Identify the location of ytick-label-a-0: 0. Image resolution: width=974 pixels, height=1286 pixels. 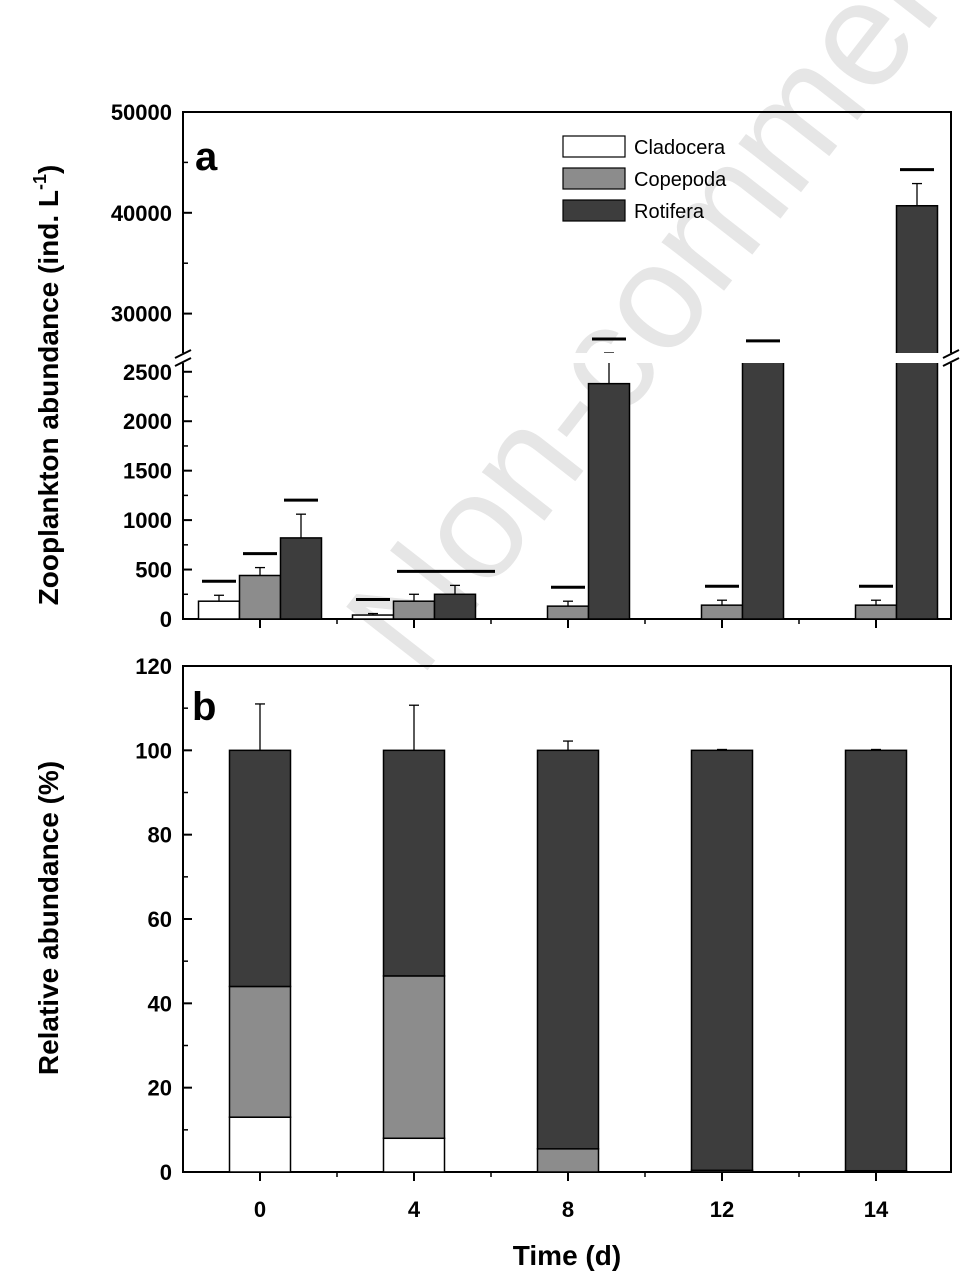
(166, 619).